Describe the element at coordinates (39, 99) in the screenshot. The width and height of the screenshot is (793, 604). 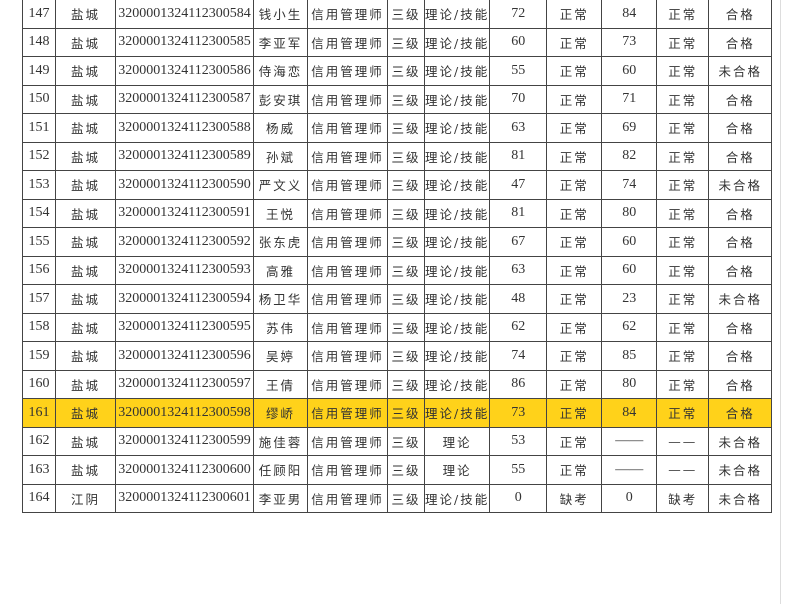
I see `row-number-cell: 150` at that location.